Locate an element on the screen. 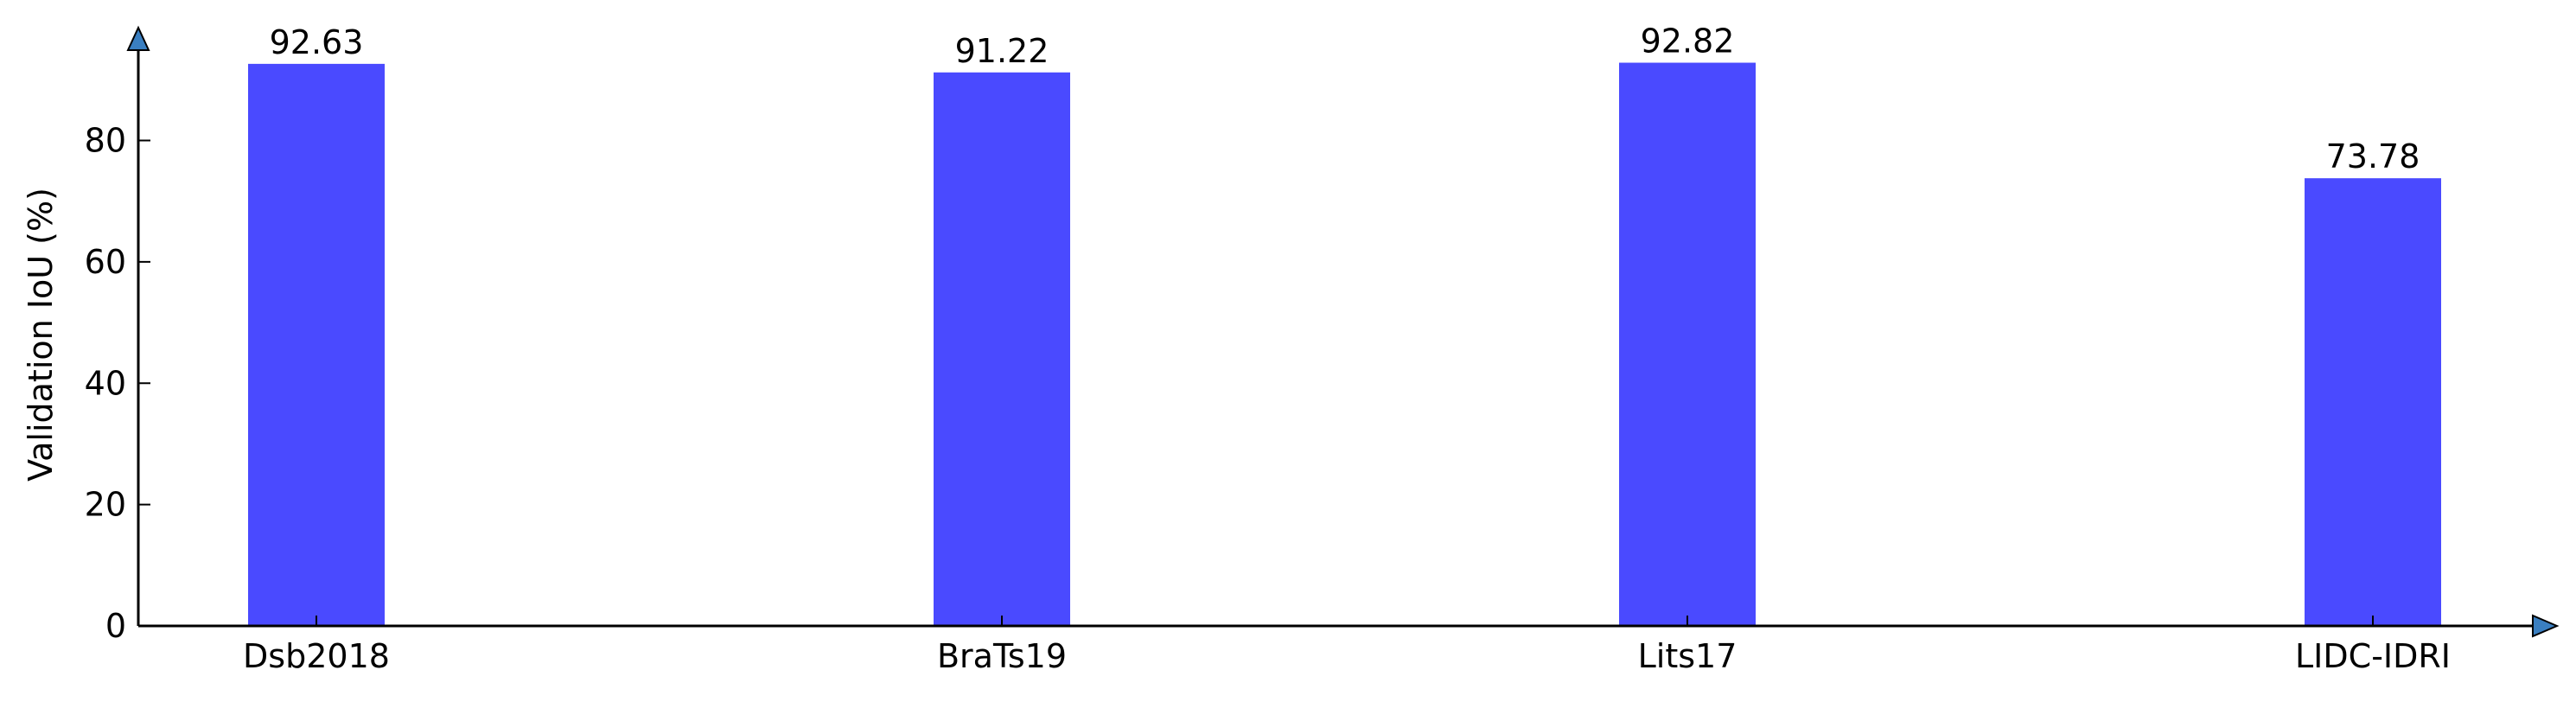 This screenshot has width=2576, height=702. y-tick-label: 0 is located at coordinates (115, 626).